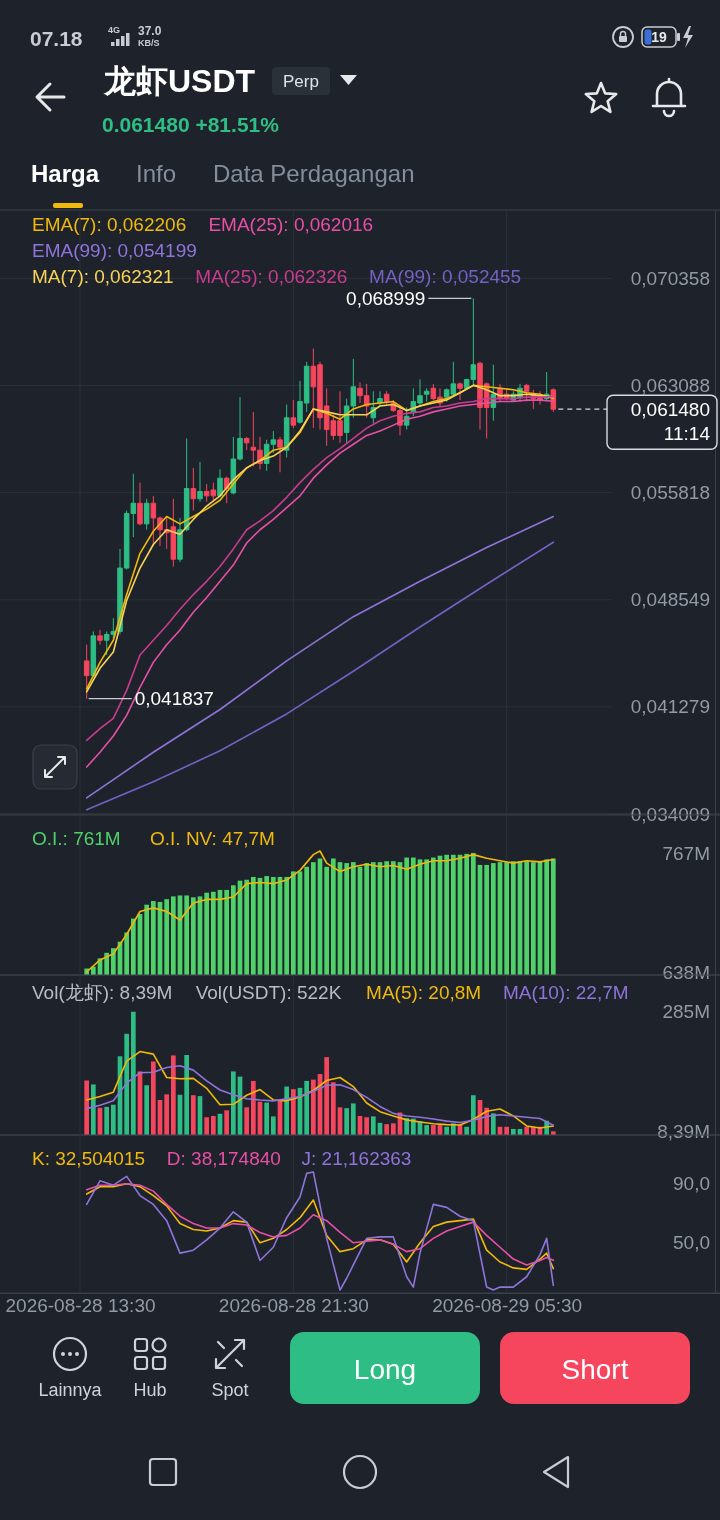 The image size is (720, 1520). I want to click on ref-line-label: 0,061480, so click(670, 409).